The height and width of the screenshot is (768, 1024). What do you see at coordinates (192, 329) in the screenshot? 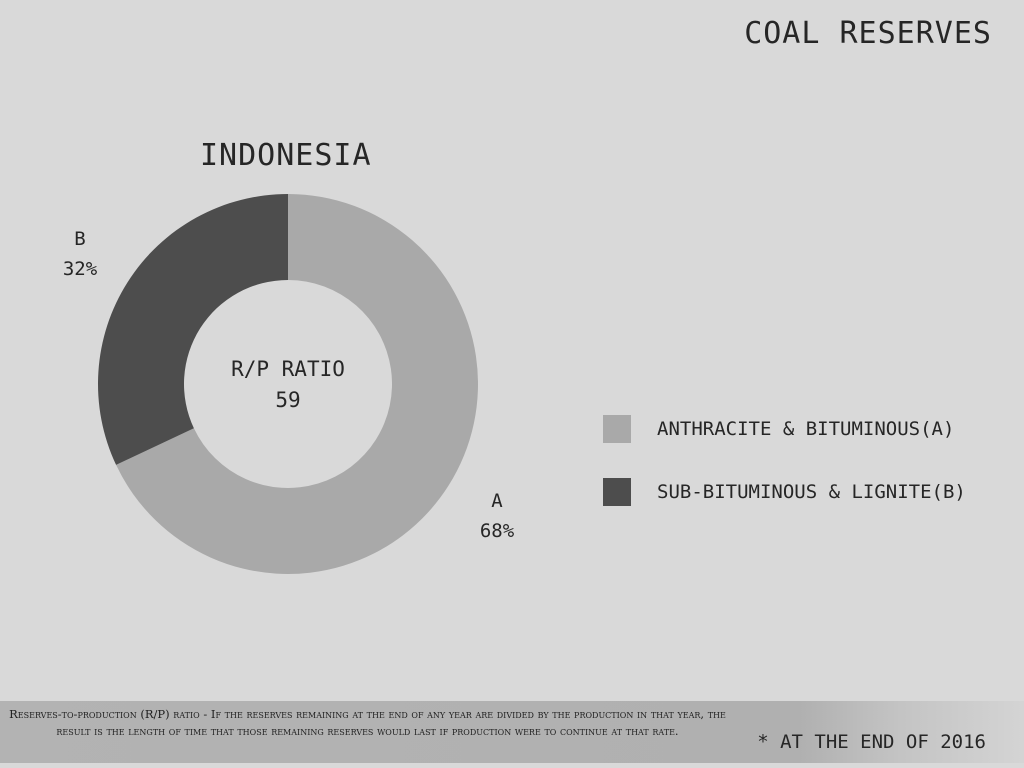
I see `slice-b` at bounding box center [192, 329].